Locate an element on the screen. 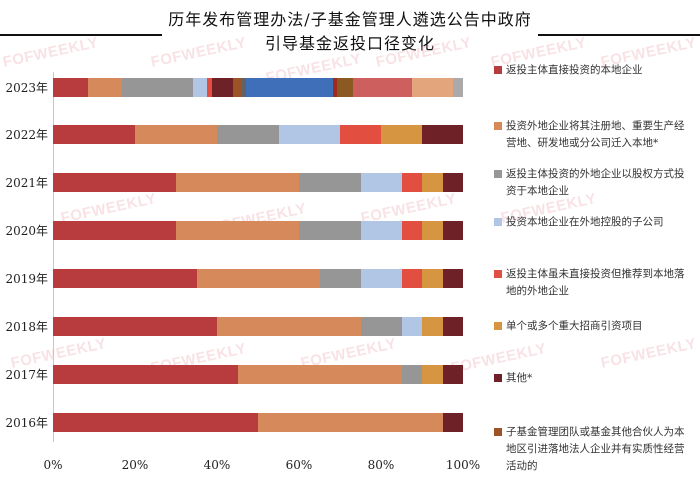  x-tick-label: 0% is located at coordinates (53, 465).